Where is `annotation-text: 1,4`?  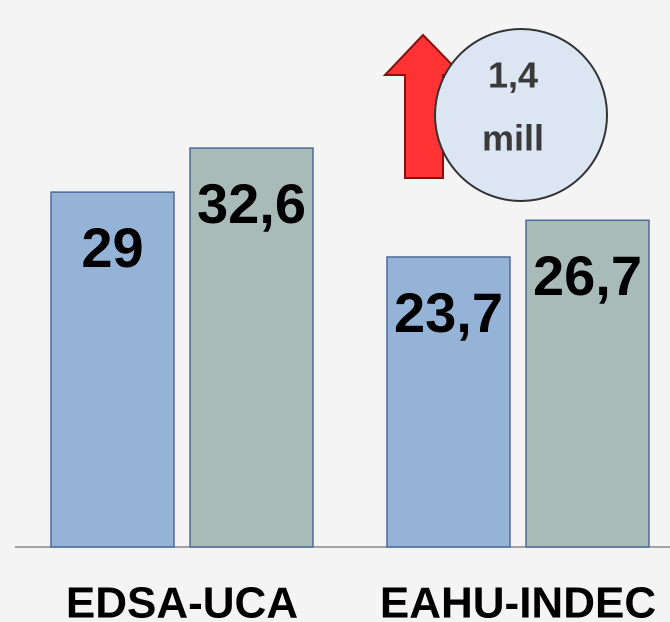
annotation-text: 1,4 is located at coordinates (513, 75).